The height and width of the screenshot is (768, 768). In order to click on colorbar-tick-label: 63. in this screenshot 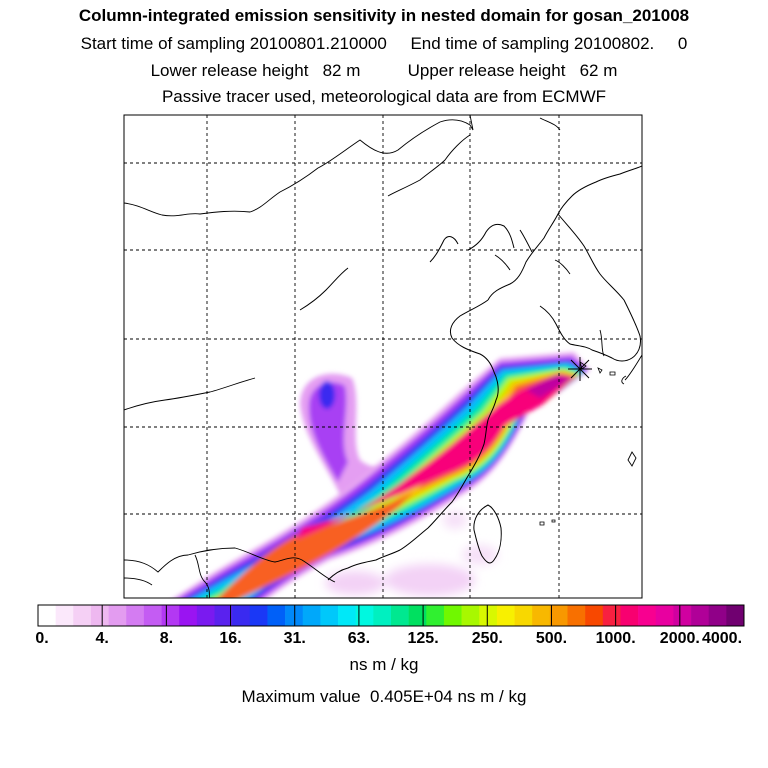, I will do `click(359, 638)`.